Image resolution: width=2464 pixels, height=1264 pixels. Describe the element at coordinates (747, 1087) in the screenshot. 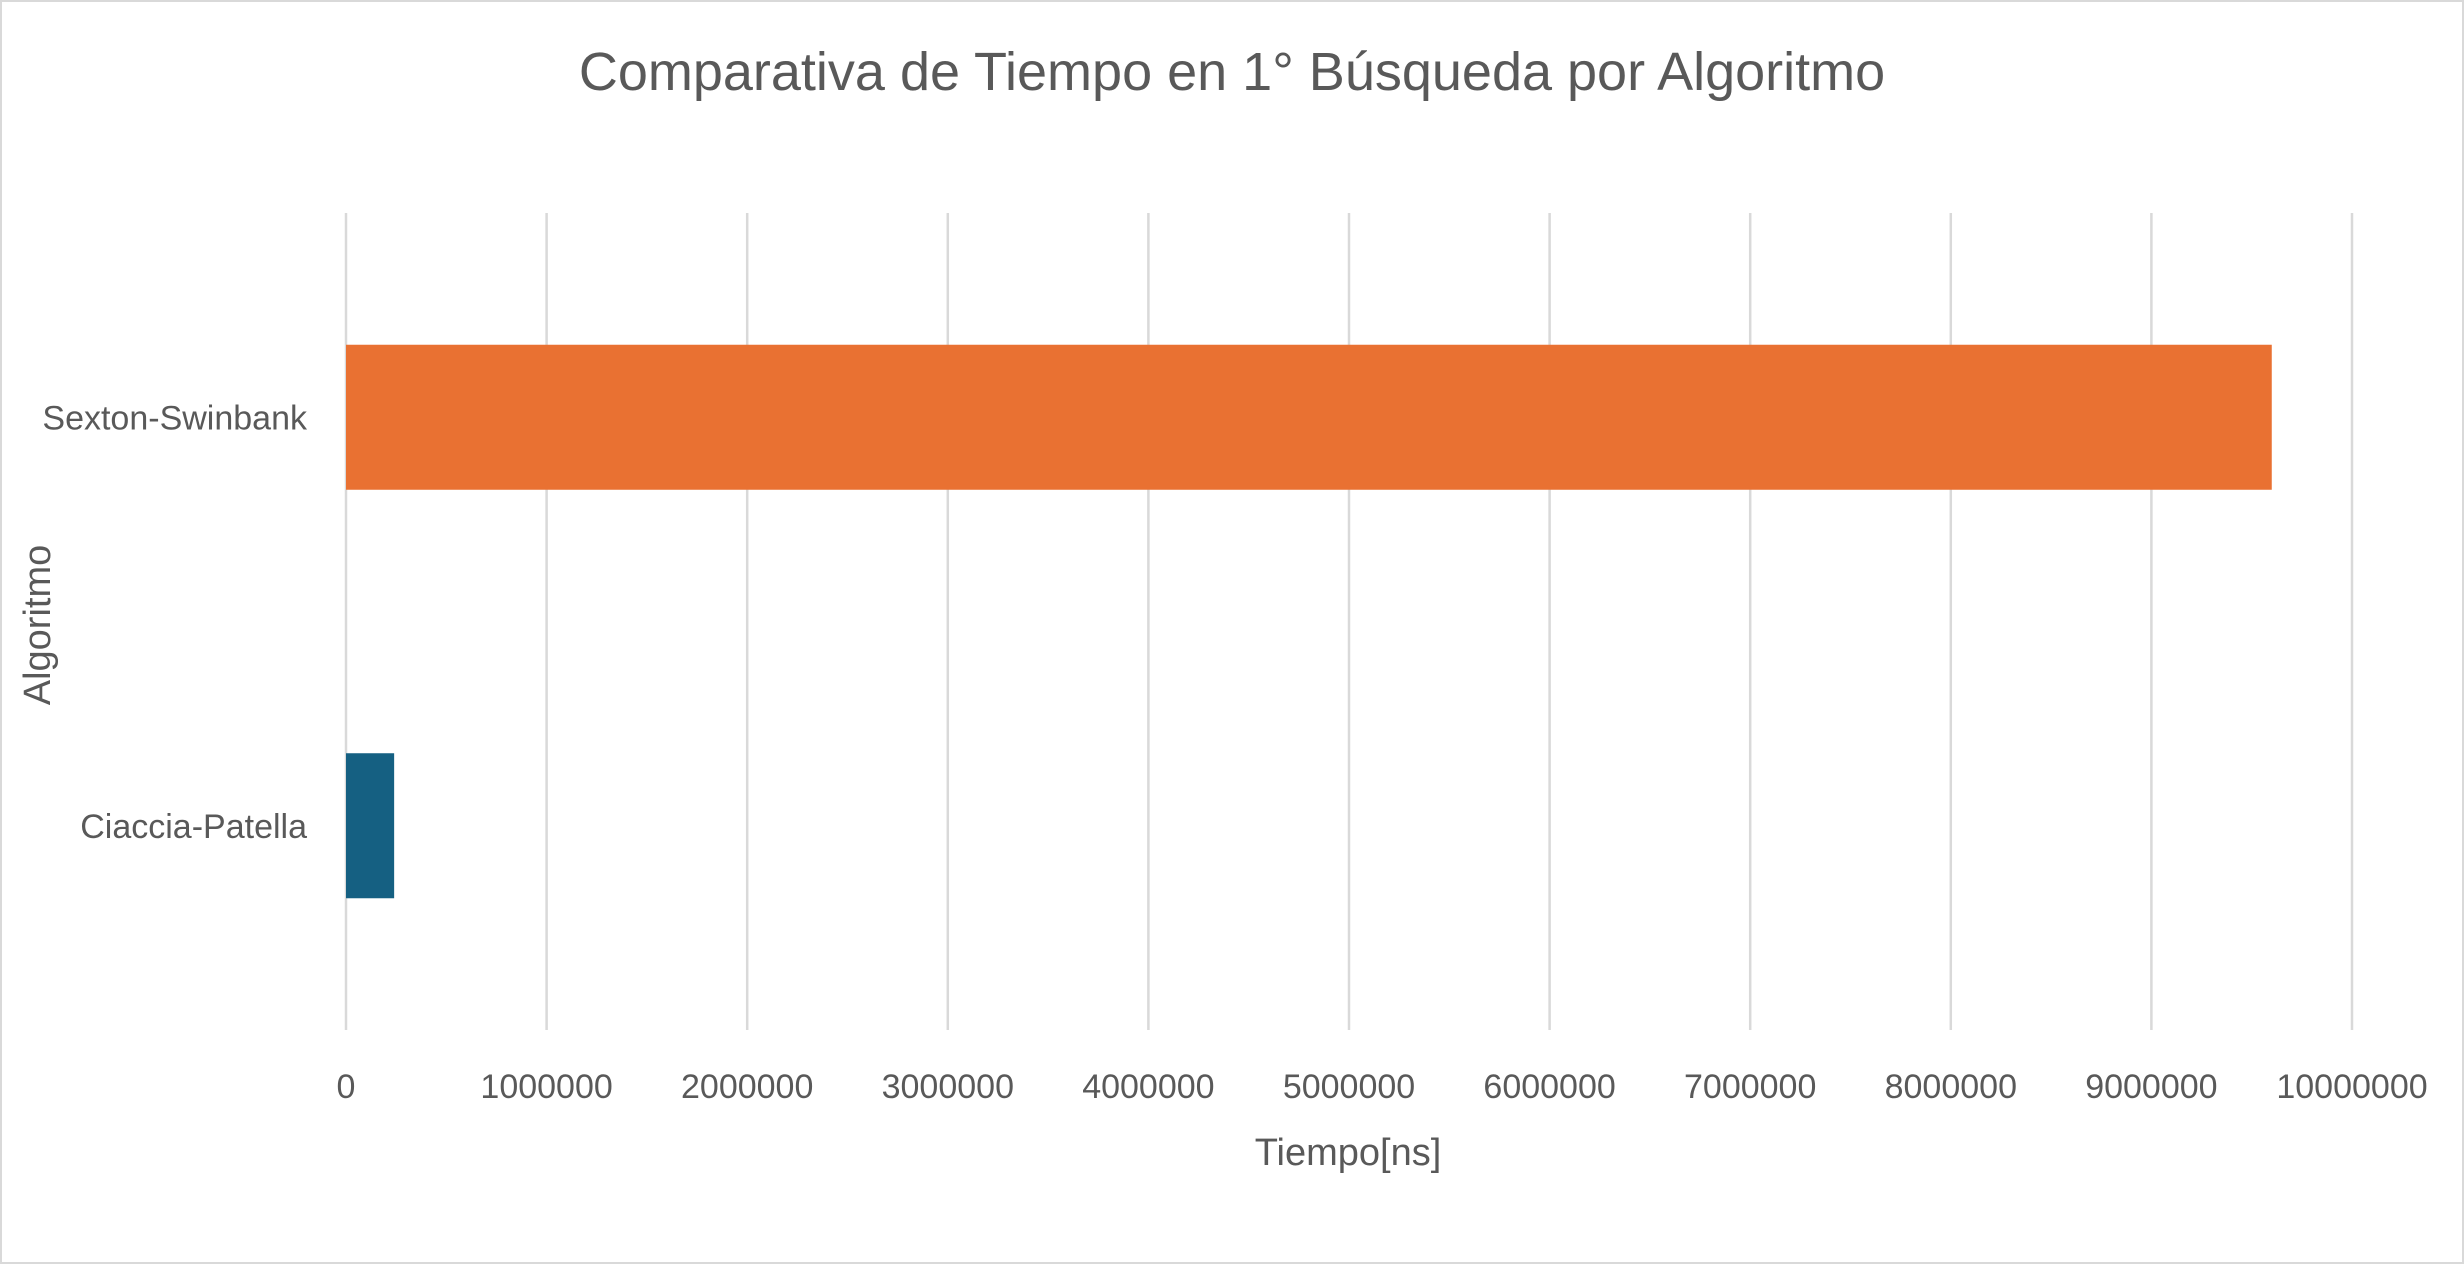

I see `x-tick-label: 2000000` at that location.